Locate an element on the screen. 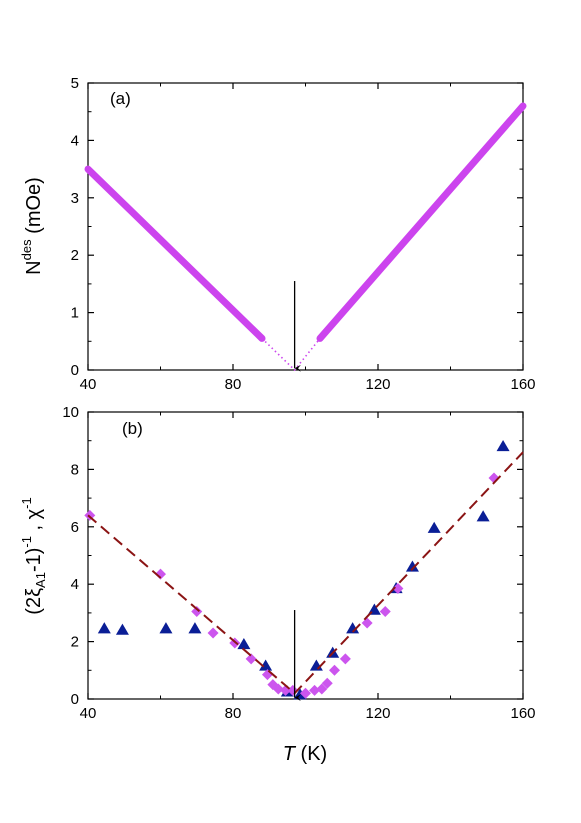  y-tick-label-a: 3 is located at coordinates (75, 198).